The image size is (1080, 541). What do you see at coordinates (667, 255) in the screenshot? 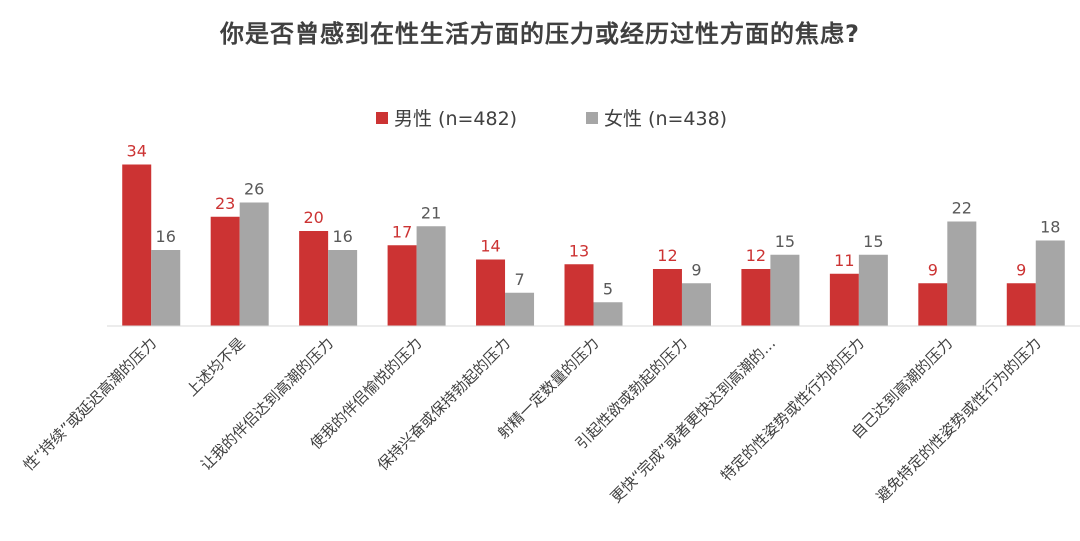
I see `data-label-s0-c6: 12` at bounding box center [667, 255].